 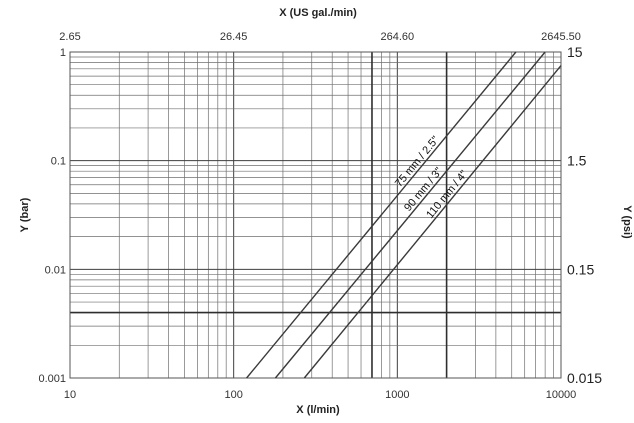 I want to click on y-axis-label: Y (bar), so click(x=25, y=214).